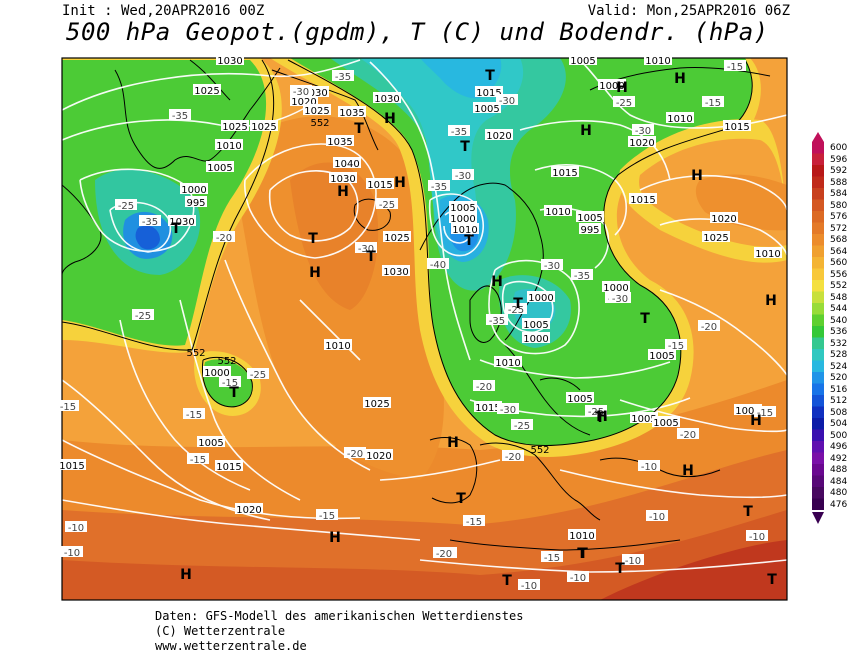  I want to click on scale-label: 512, so click(839, 401).